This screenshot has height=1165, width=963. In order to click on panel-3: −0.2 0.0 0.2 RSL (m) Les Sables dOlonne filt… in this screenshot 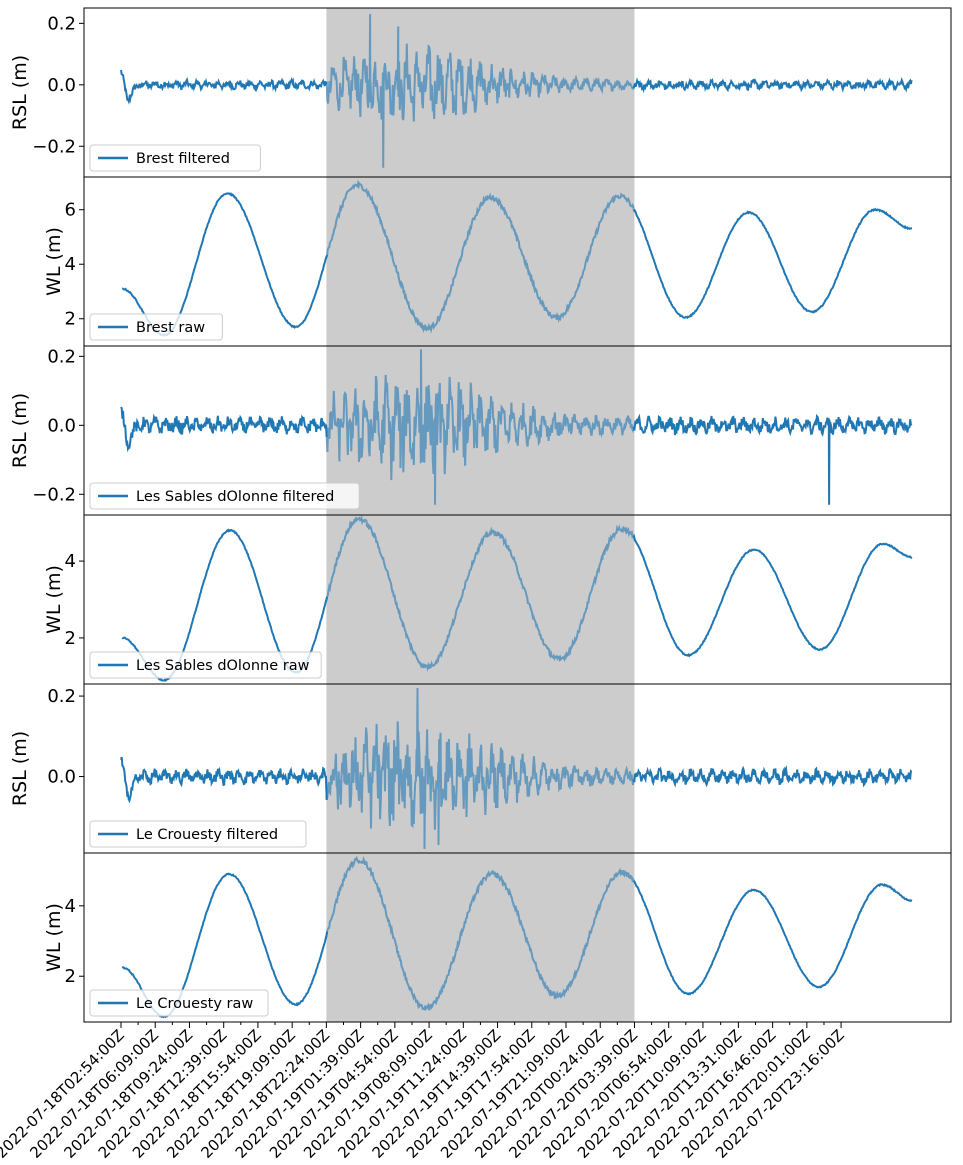, I will do `click(480, 430)`.